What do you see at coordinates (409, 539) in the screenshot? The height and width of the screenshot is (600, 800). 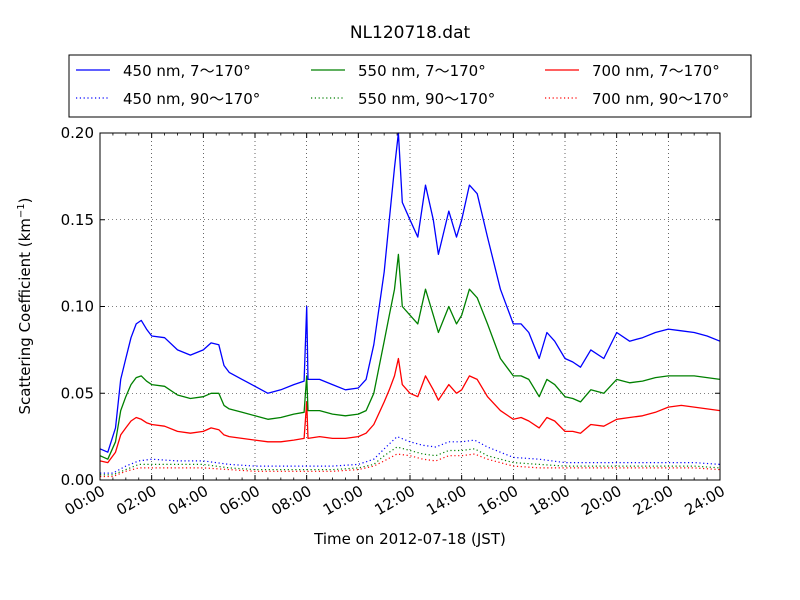 I see `x-axis-label: Time on 2012-07-18 (JST)` at bounding box center [409, 539].